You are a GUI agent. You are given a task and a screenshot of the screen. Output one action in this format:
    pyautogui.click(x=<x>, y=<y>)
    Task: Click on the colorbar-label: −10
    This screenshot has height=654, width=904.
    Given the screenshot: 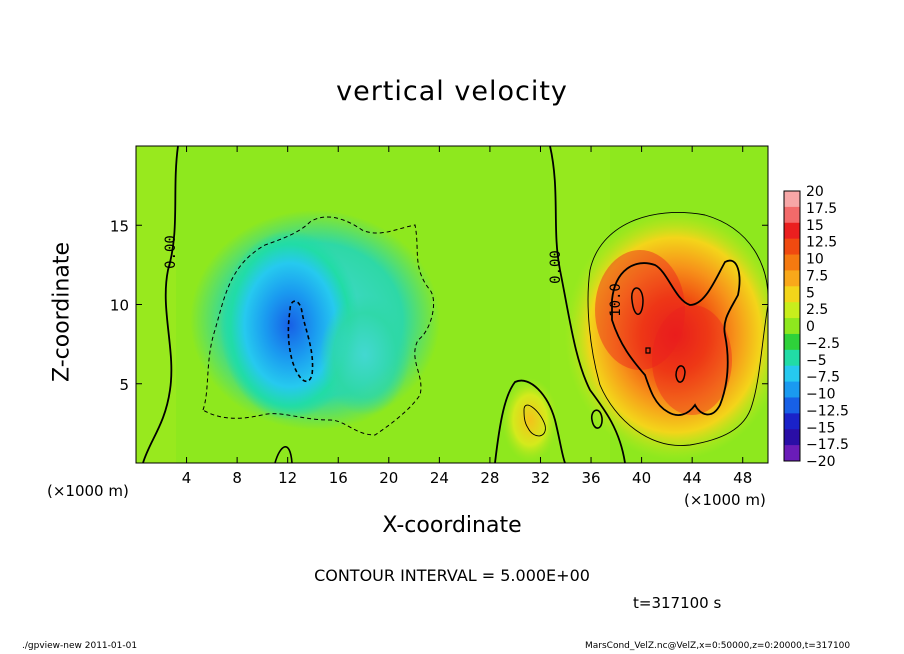 What is the action you would take?
    pyautogui.click(x=821, y=395)
    